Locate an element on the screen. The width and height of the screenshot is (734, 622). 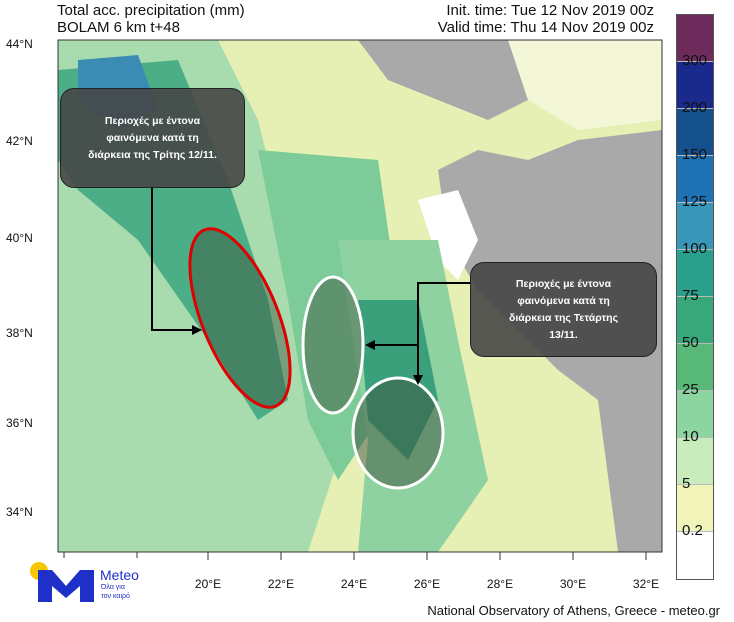
colorbar is located at coordinates (695, 297).